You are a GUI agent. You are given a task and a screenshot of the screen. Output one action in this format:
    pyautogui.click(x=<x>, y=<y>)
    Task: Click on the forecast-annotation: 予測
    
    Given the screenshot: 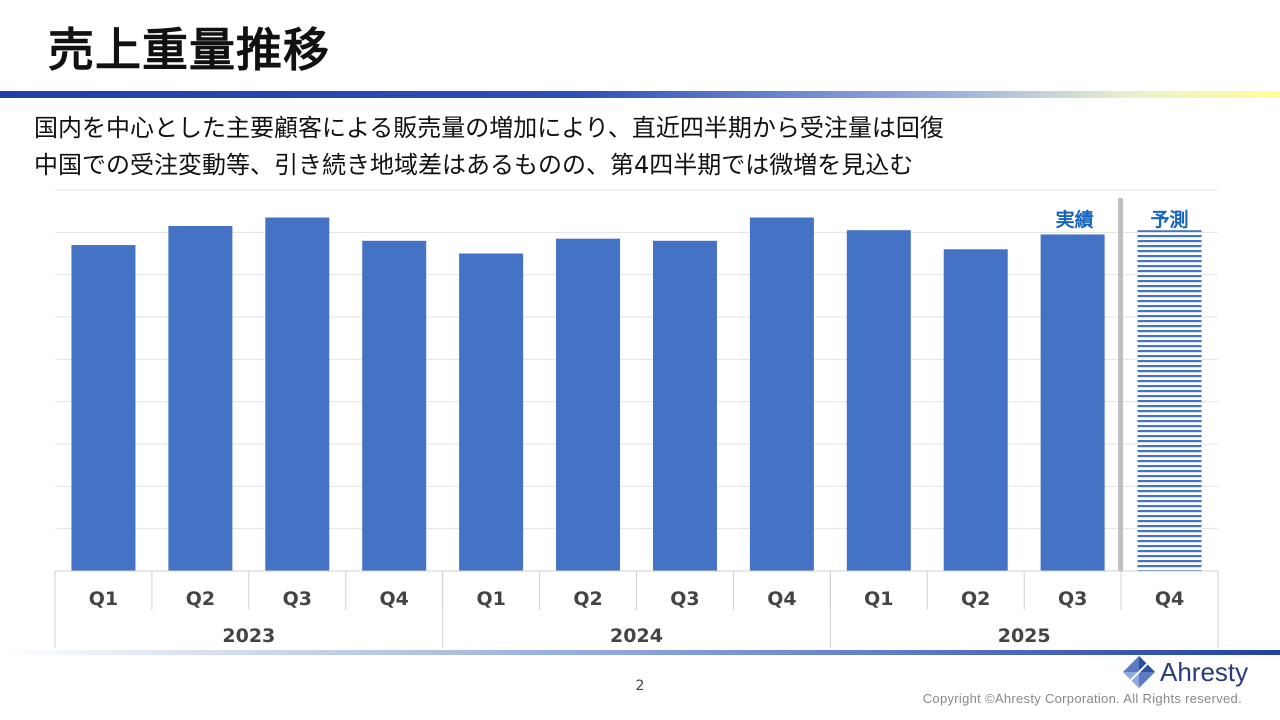 What is the action you would take?
    pyautogui.click(x=1170, y=219)
    